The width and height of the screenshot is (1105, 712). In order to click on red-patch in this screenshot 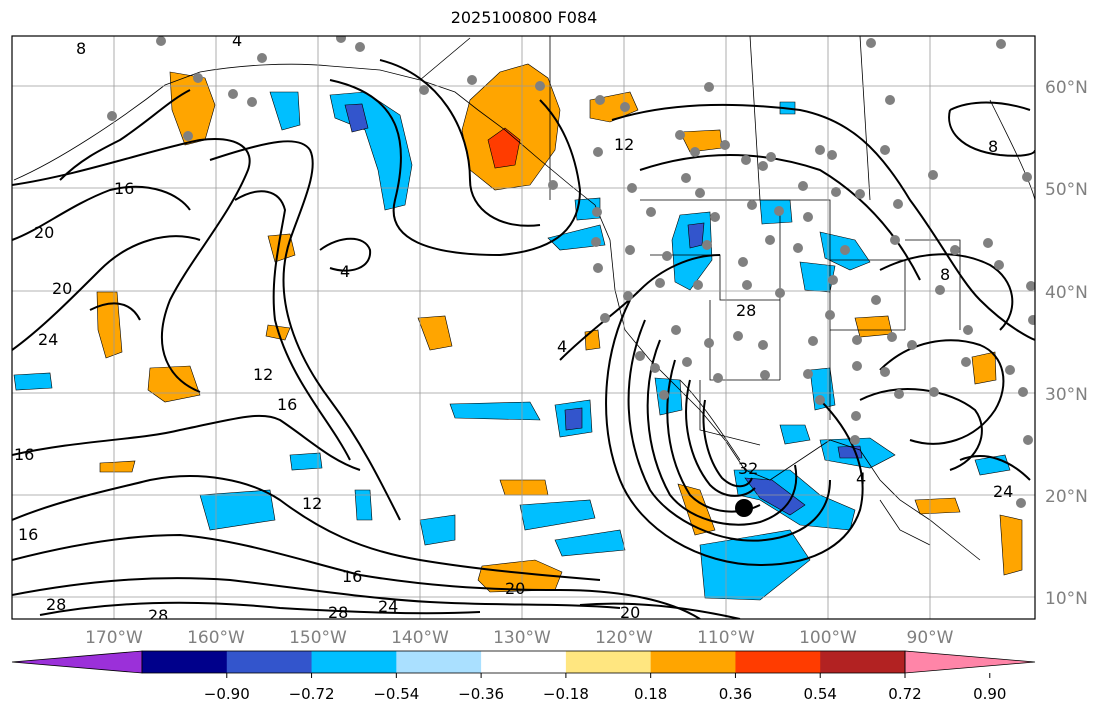, I will do `click(504, 148)`.